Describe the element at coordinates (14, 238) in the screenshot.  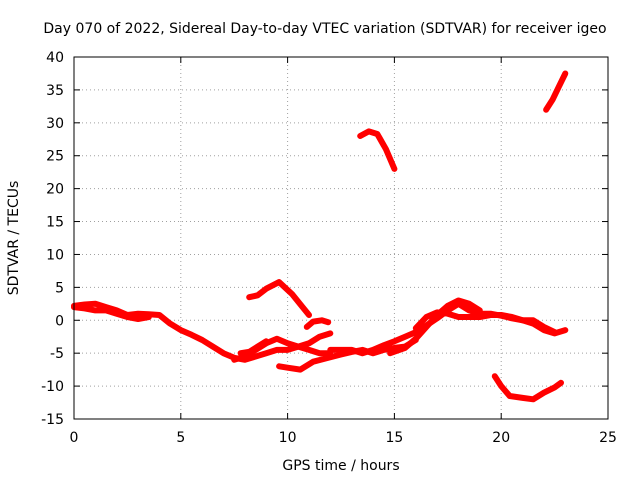
I see `y-axis-label: SDTVAR / TECUs` at that location.